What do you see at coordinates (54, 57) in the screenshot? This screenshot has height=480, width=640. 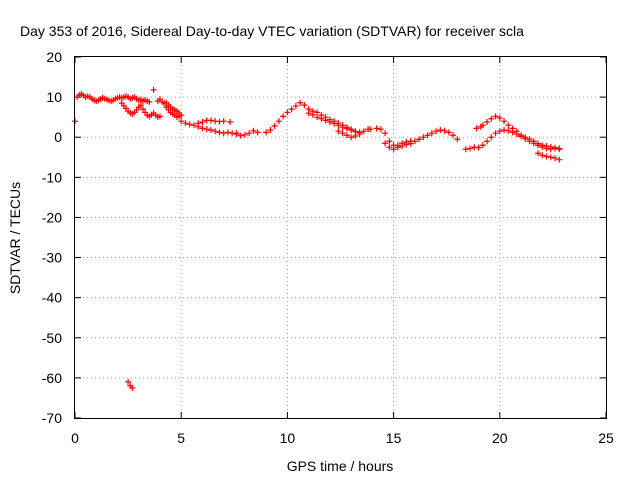 I see `y-tick-label: 20` at bounding box center [54, 57].